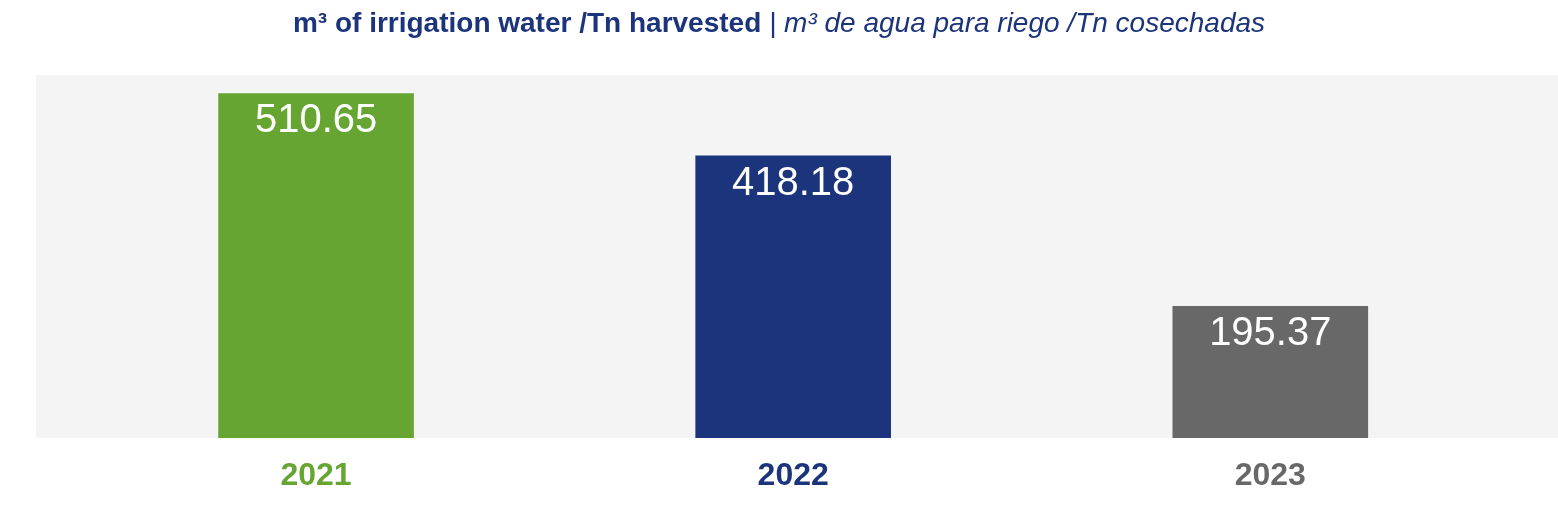 This screenshot has width=1558, height=506. I want to click on data-label: 510.65, so click(316, 118).